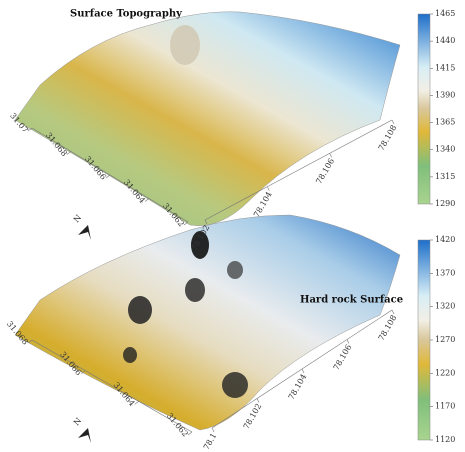 Image resolution: width=465 pixels, height=452 pixels. What do you see at coordinates (445, 67) in the screenshot?
I see `colorbar-label: 1415` at bounding box center [445, 67].